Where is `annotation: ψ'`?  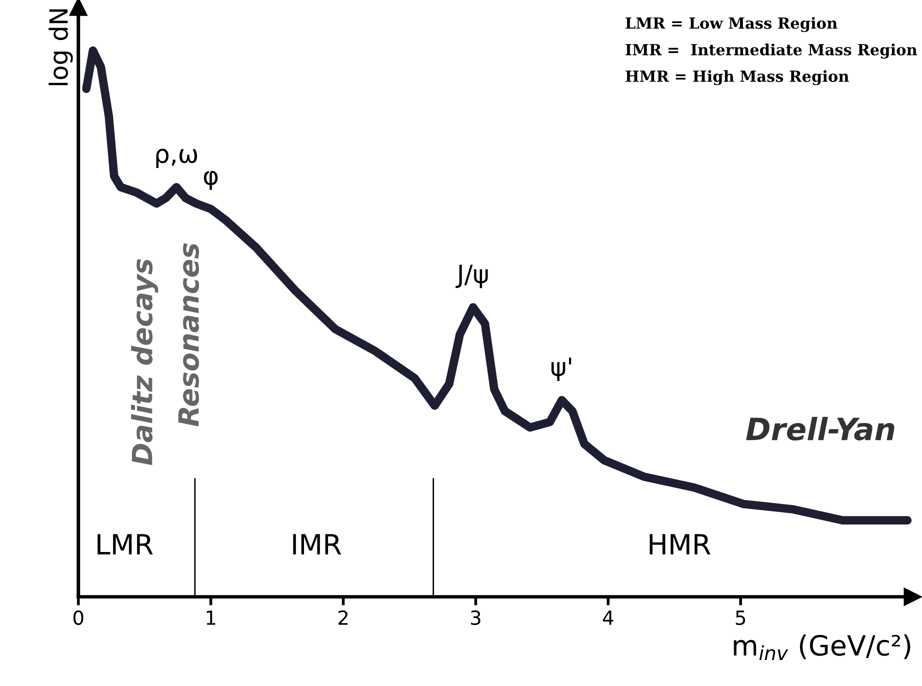 annotation: ψ' is located at coordinates (561, 370).